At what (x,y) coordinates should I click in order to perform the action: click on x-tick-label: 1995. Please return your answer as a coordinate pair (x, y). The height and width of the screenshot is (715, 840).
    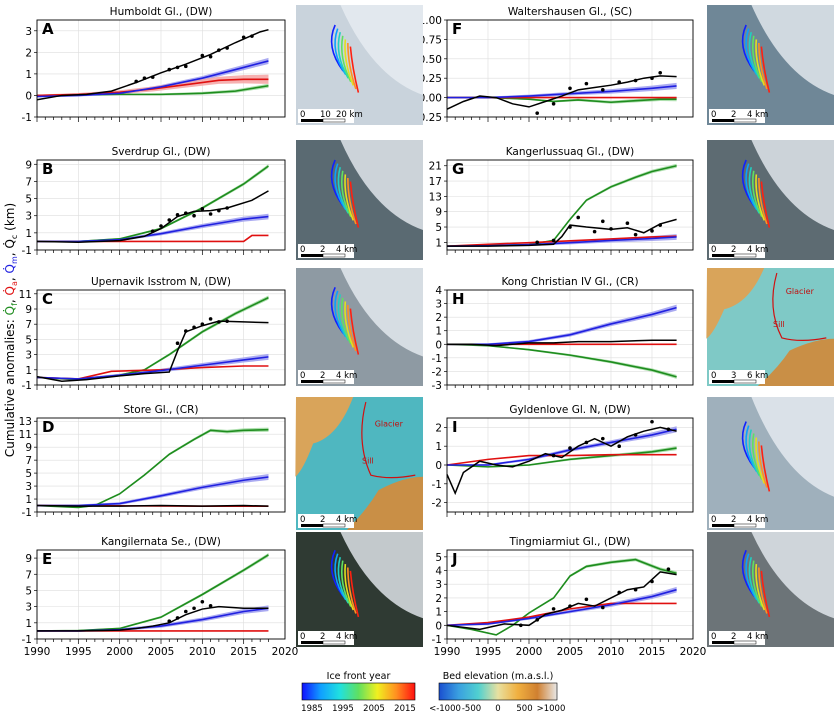
    Looking at the image, I should click on (78, 652).